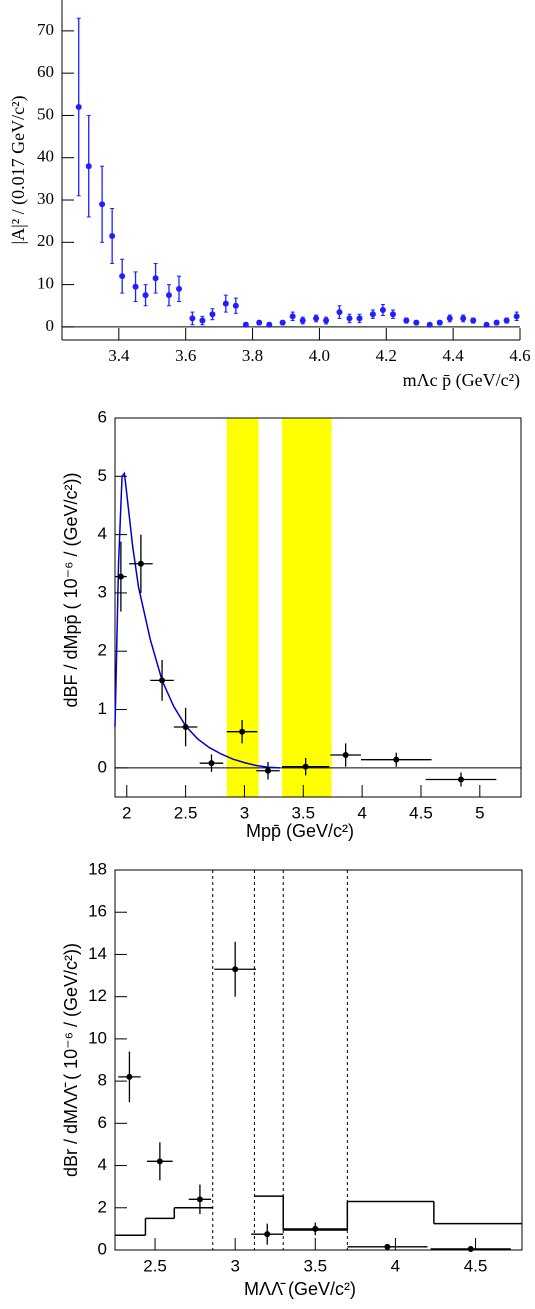 The width and height of the screenshot is (535, 1309). I want to click on x-tick-label: 3.4, so click(119, 355).